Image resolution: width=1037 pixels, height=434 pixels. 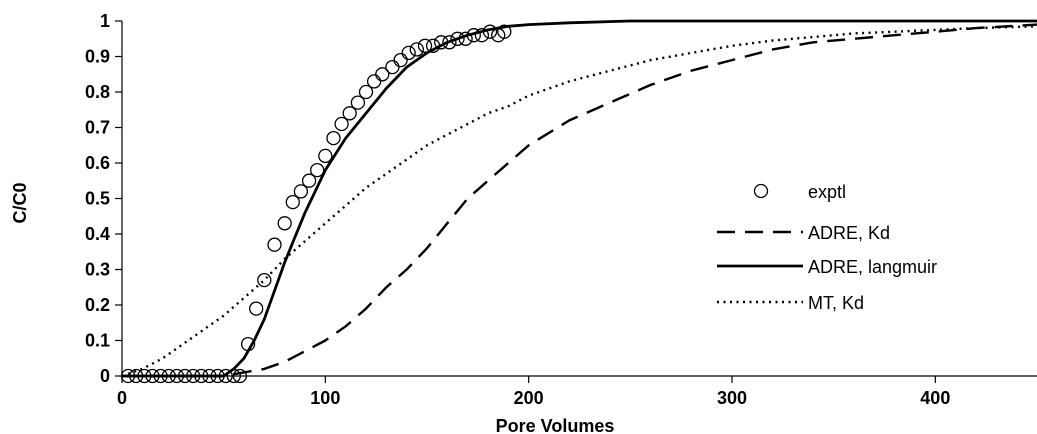 What do you see at coordinates (97, 199) in the screenshot?
I see `y-tick-label: 0.5` at bounding box center [97, 199].